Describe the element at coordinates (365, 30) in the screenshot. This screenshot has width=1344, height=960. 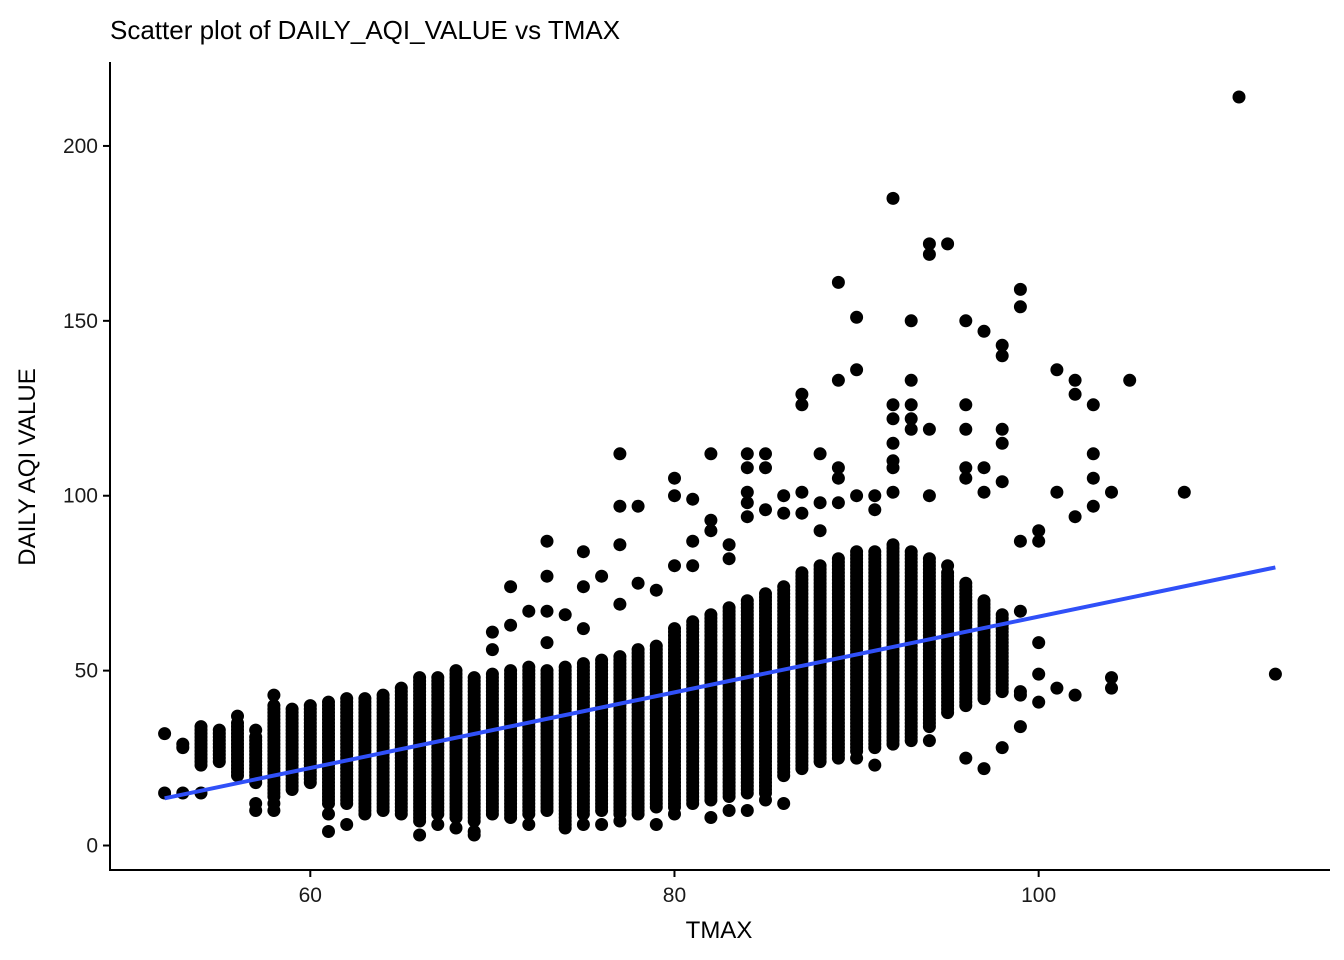
I see `chart-title: Scatter plot of DAILY_AQI_VALUE vs TMAX` at that location.